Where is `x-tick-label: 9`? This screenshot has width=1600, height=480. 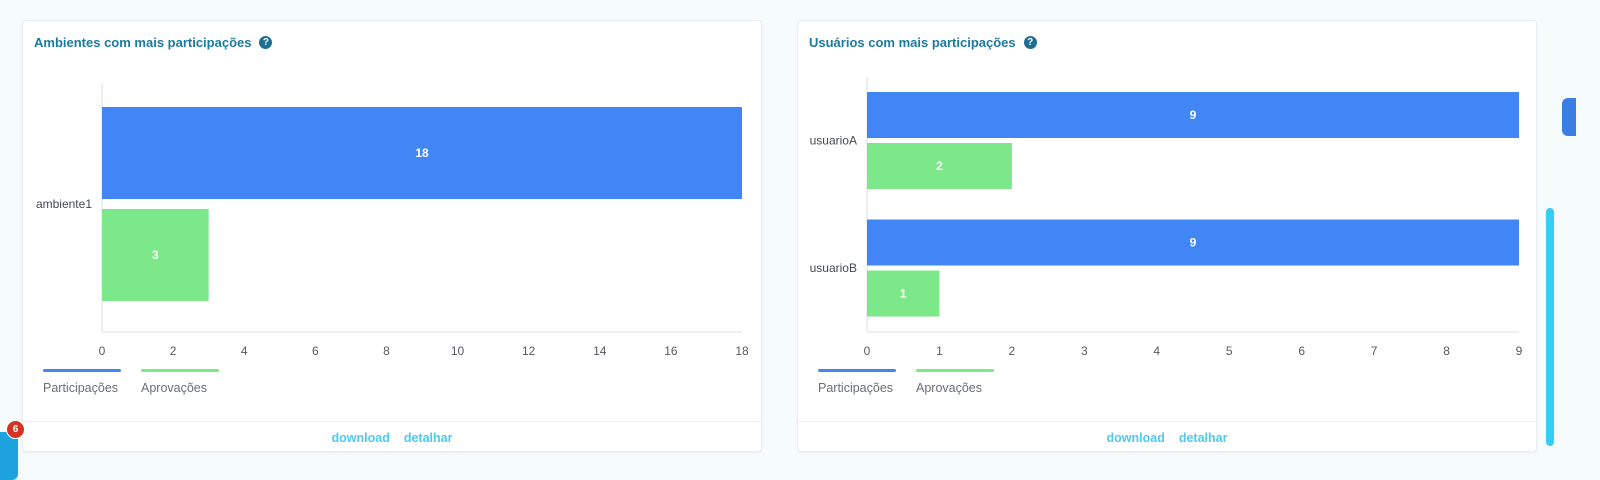
x-tick-label: 9 is located at coordinates (1519, 351).